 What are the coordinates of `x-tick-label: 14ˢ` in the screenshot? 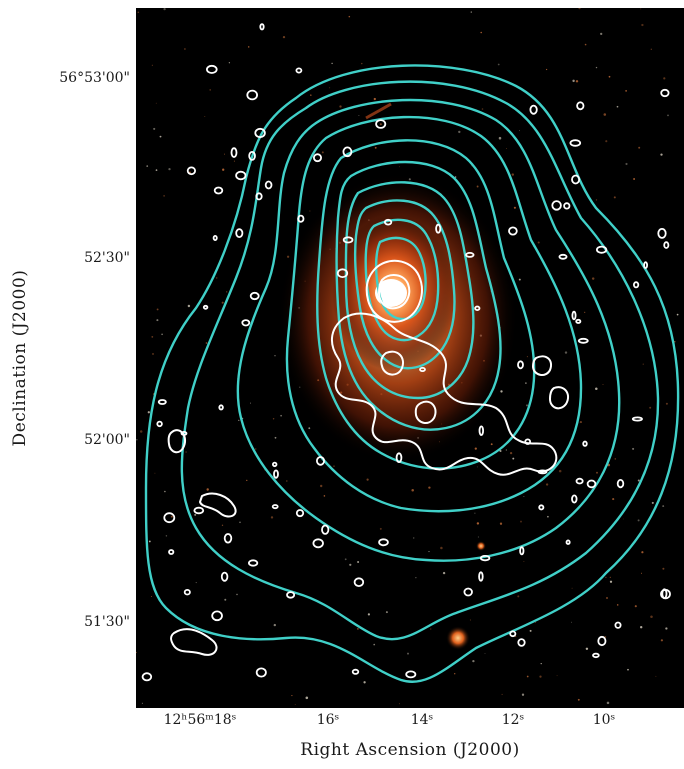 It's located at (422, 720).